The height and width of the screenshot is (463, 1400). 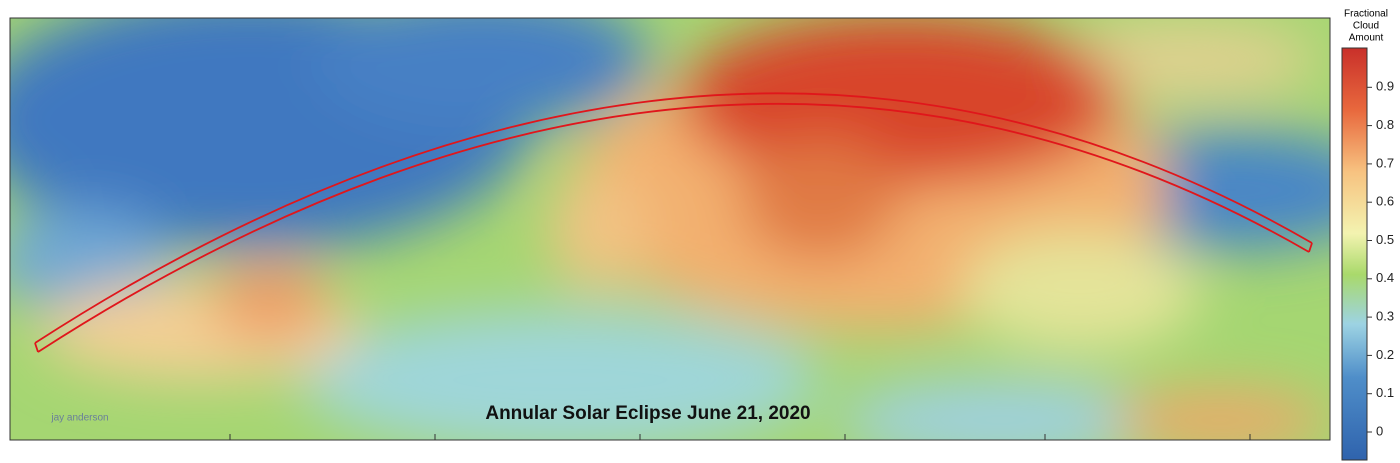 What do you see at coordinates (1354, 254) in the screenshot?
I see `colorbar` at bounding box center [1354, 254].